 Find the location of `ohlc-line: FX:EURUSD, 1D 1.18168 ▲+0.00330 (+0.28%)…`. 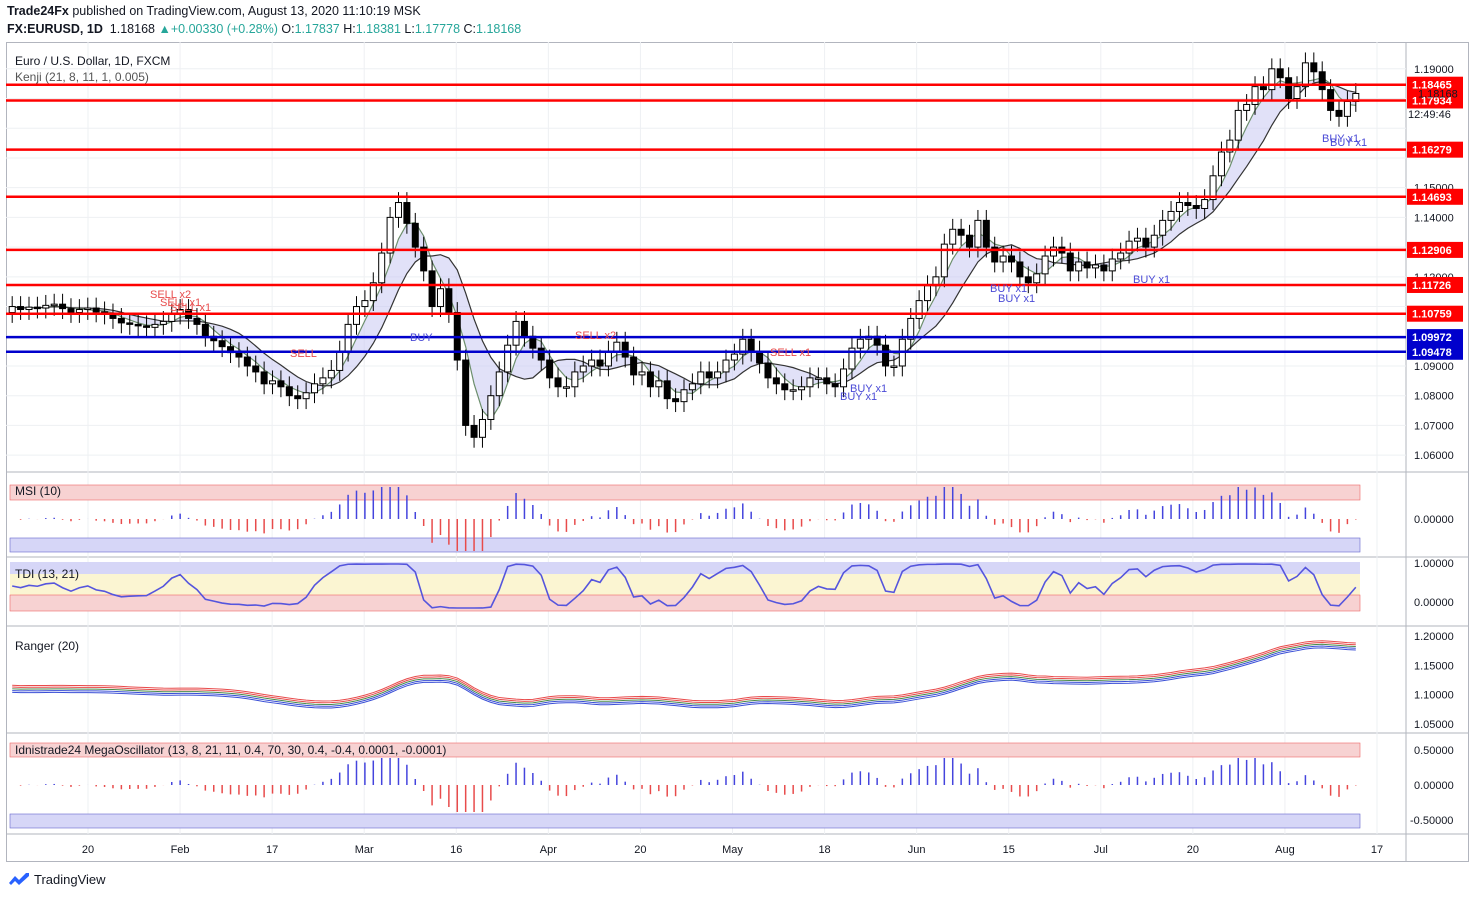

ohlc-line: FX:EURUSD, 1D 1.18168 ▲+0.00330 (+0.28%)… is located at coordinates (264, 29).